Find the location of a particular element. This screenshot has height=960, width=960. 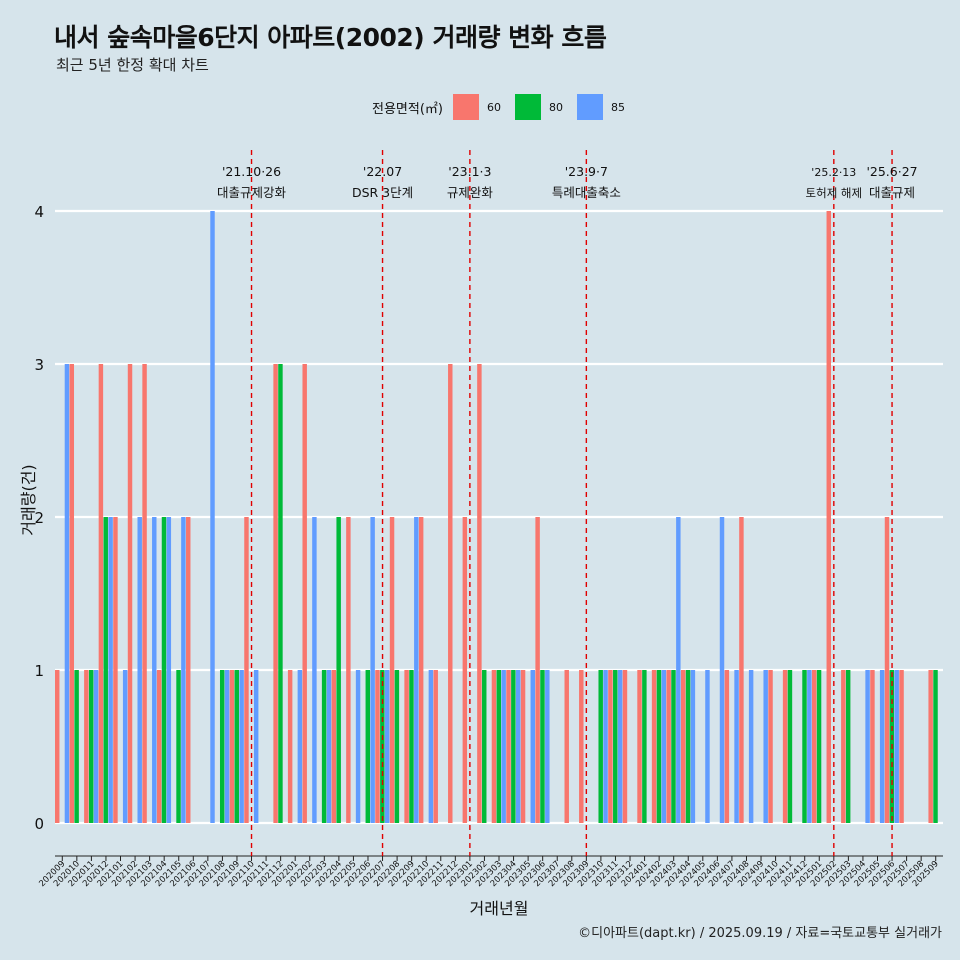

annotation-label: 토허제 해제 is located at coordinates (834, 193).